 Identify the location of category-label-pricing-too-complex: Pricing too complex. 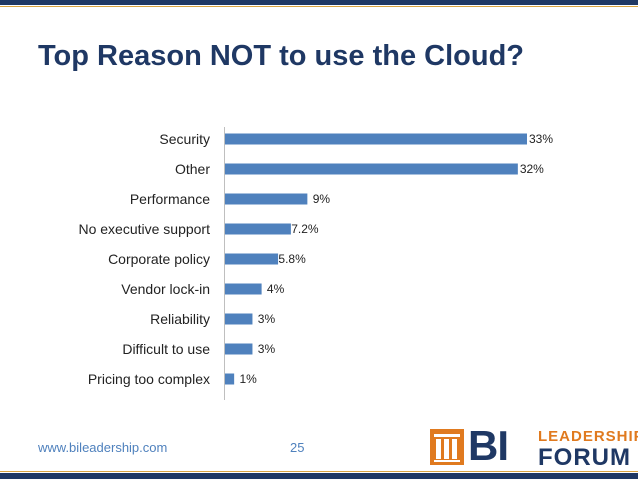
(149, 379).